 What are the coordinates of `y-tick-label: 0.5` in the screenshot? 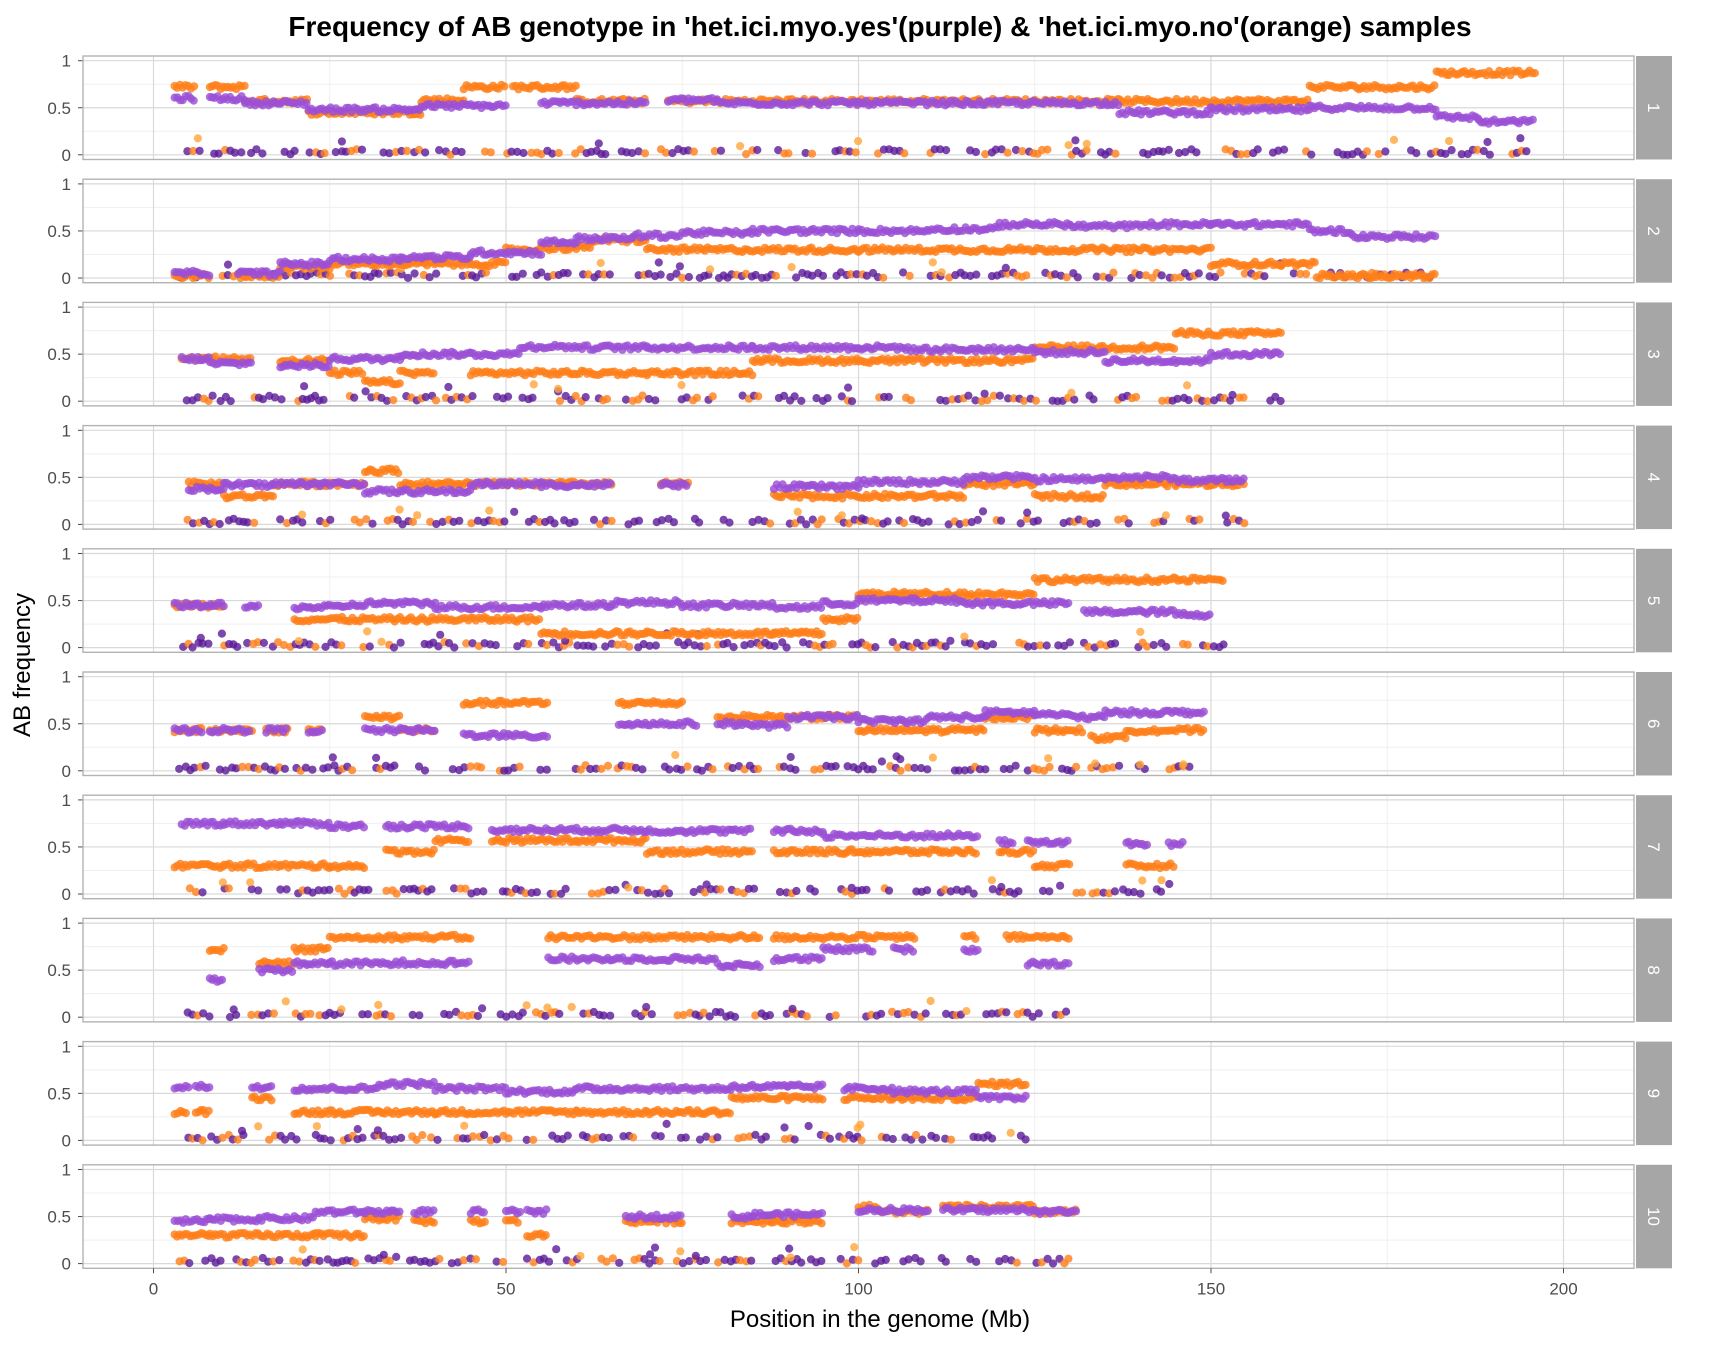 It's located at (59, 601).